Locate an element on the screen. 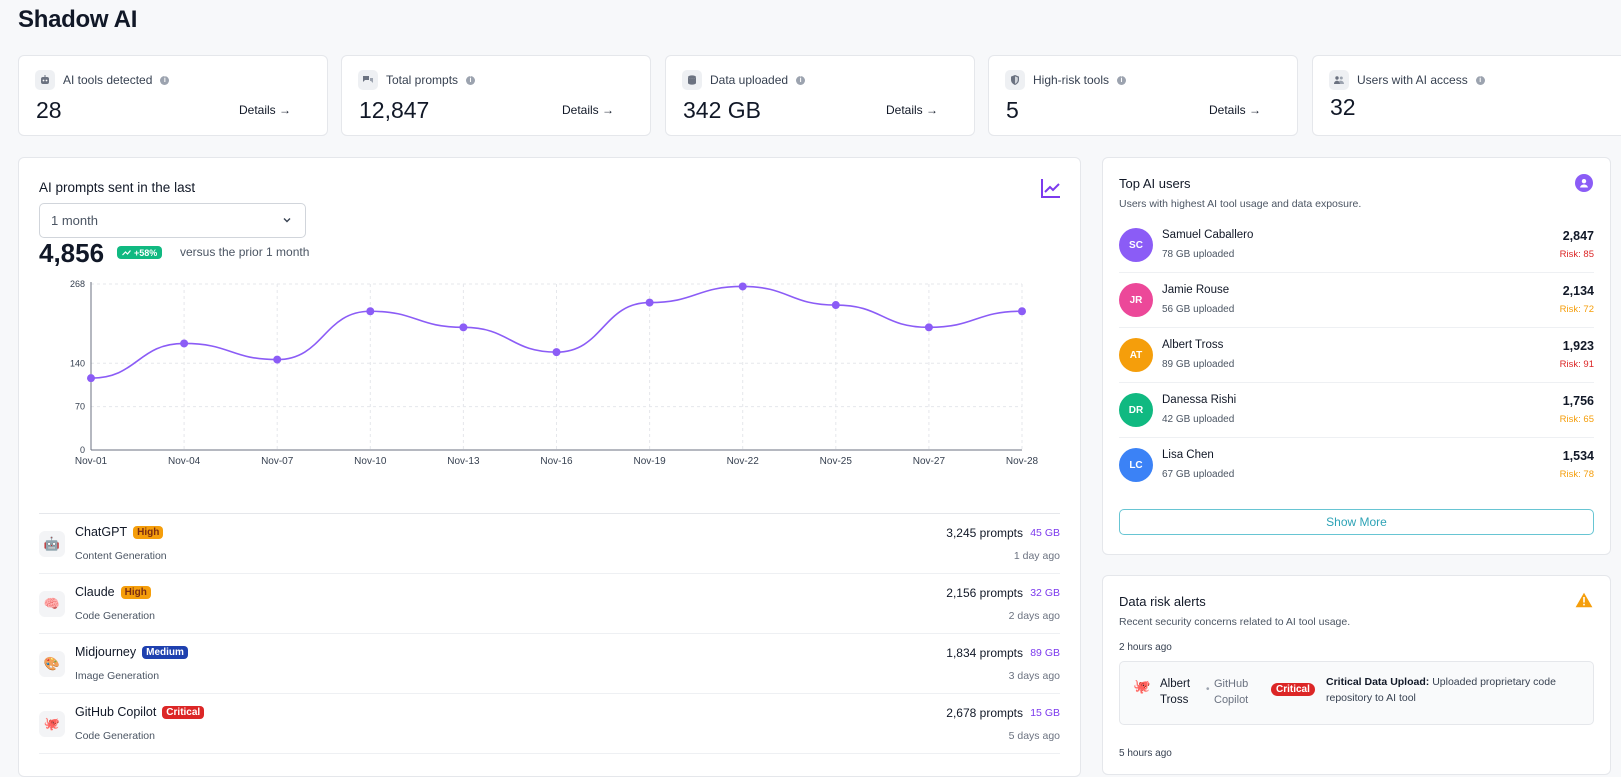 This screenshot has width=1621, height=777. panel-title: Top AI users is located at coordinates (1155, 183).